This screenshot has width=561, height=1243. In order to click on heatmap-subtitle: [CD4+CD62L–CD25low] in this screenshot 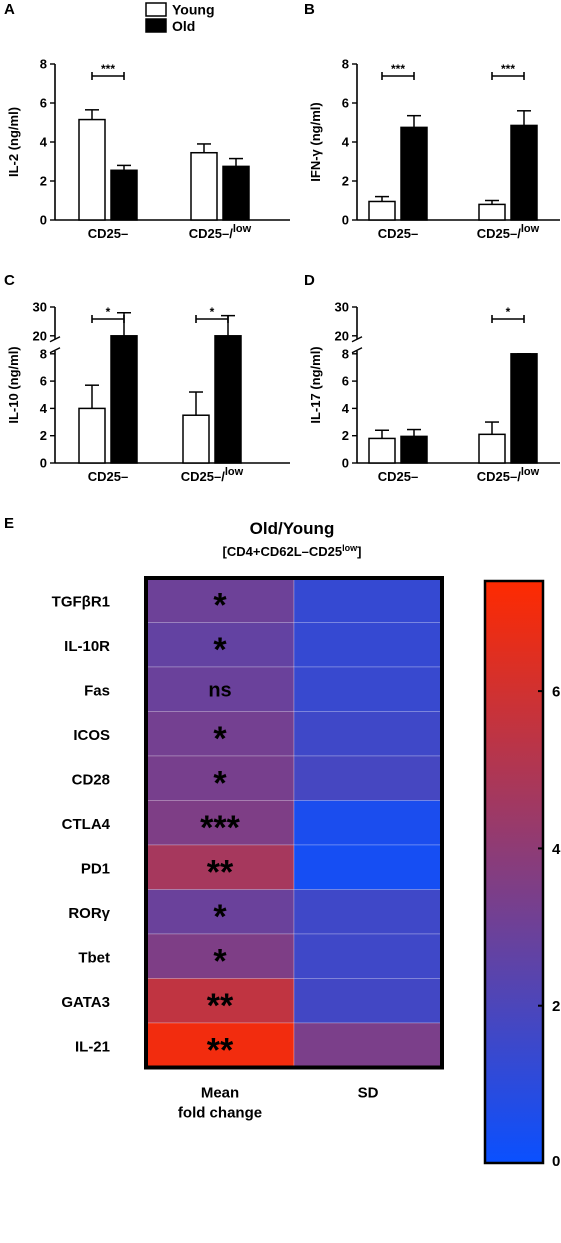, I will do `click(292, 551)`.